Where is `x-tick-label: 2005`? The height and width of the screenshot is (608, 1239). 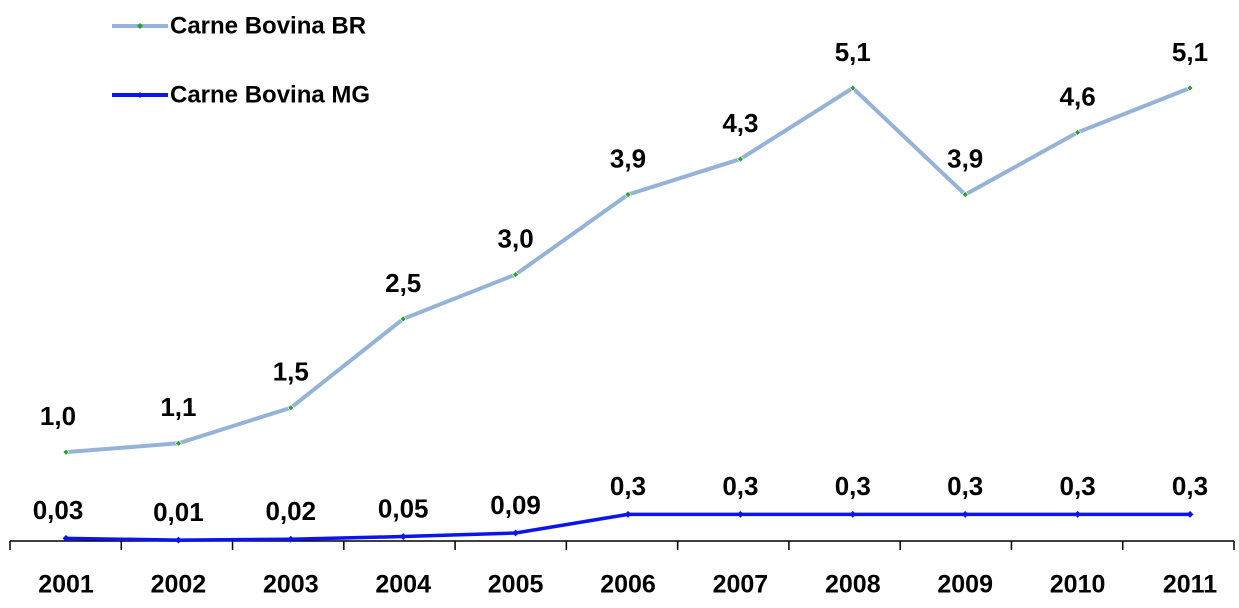
x-tick-label: 2005 is located at coordinates (516, 585).